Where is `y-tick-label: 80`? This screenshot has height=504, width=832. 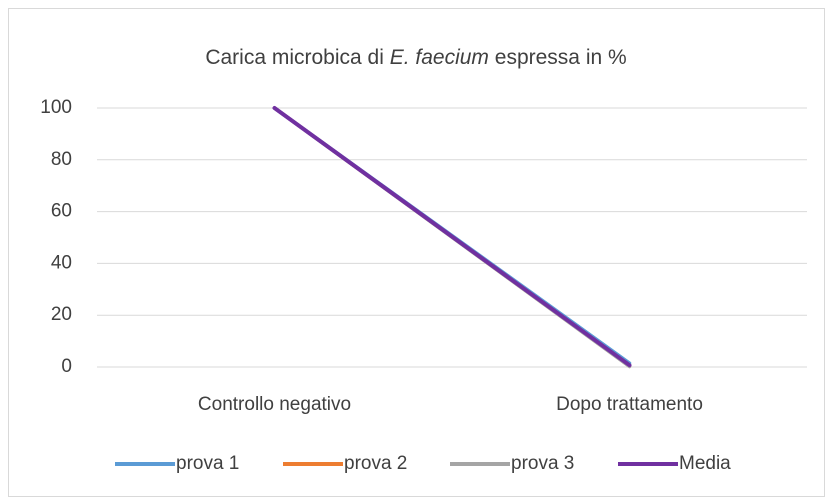
y-tick-label: 80 is located at coordinates (61, 159).